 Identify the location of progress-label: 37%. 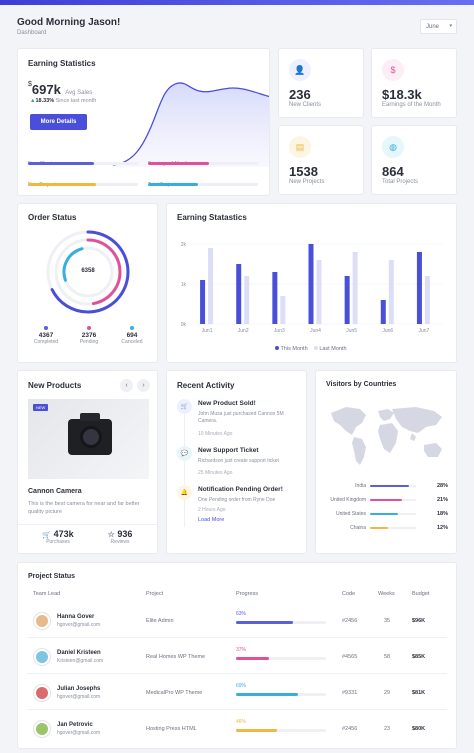
(241, 650).